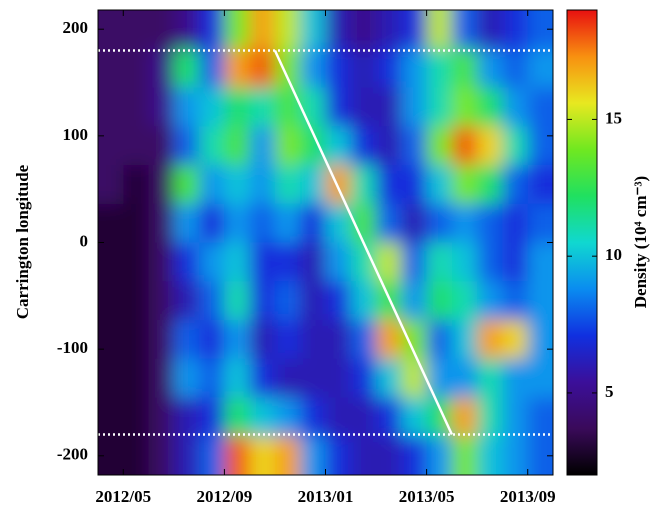  What do you see at coordinates (84, 240) in the screenshot?
I see `y-tick-label: 0` at bounding box center [84, 240].